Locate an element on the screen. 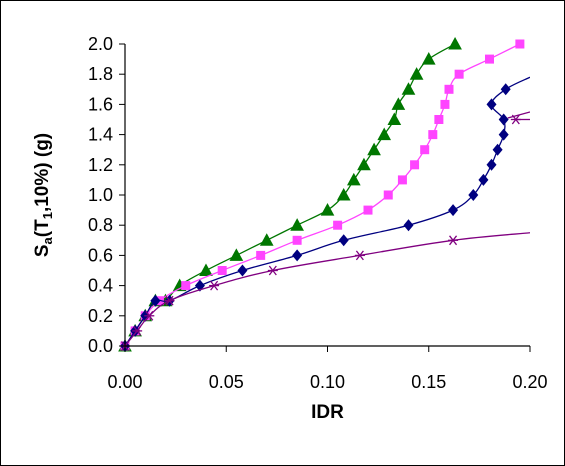  y-tick-label: 1.8 is located at coordinates (100, 74).